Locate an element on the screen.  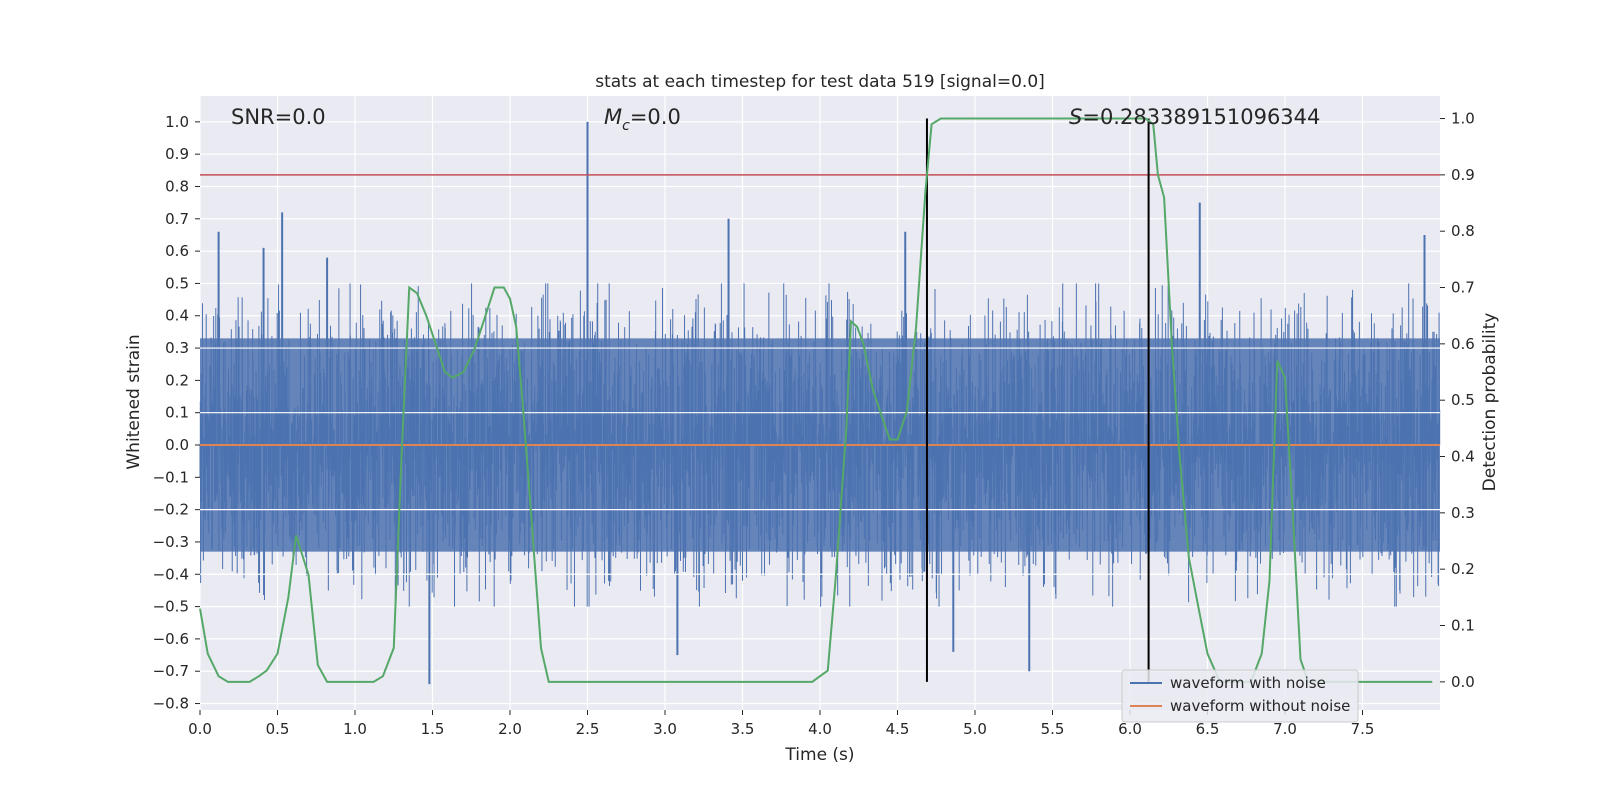
x-tick-label: 2.0 is located at coordinates (510, 729).